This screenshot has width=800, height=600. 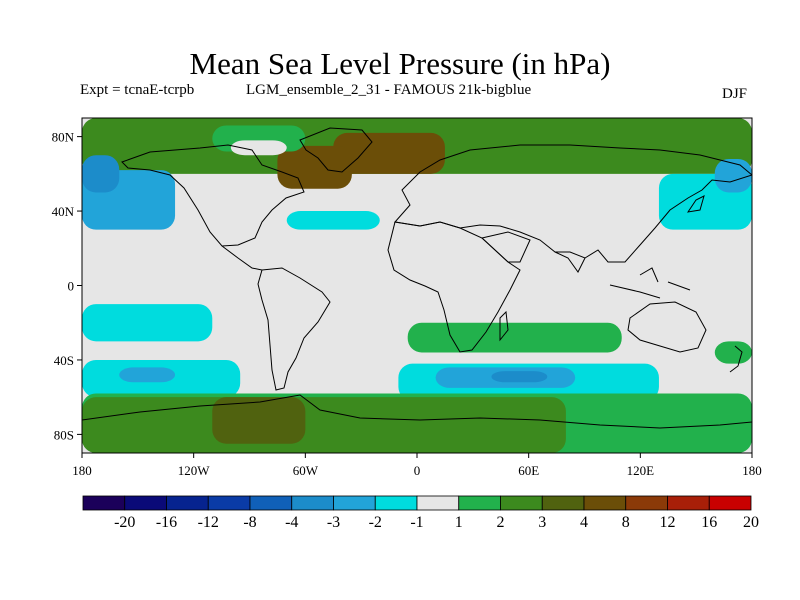 I want to click on y-tick-label: 40N, so click(x=63, y=211).